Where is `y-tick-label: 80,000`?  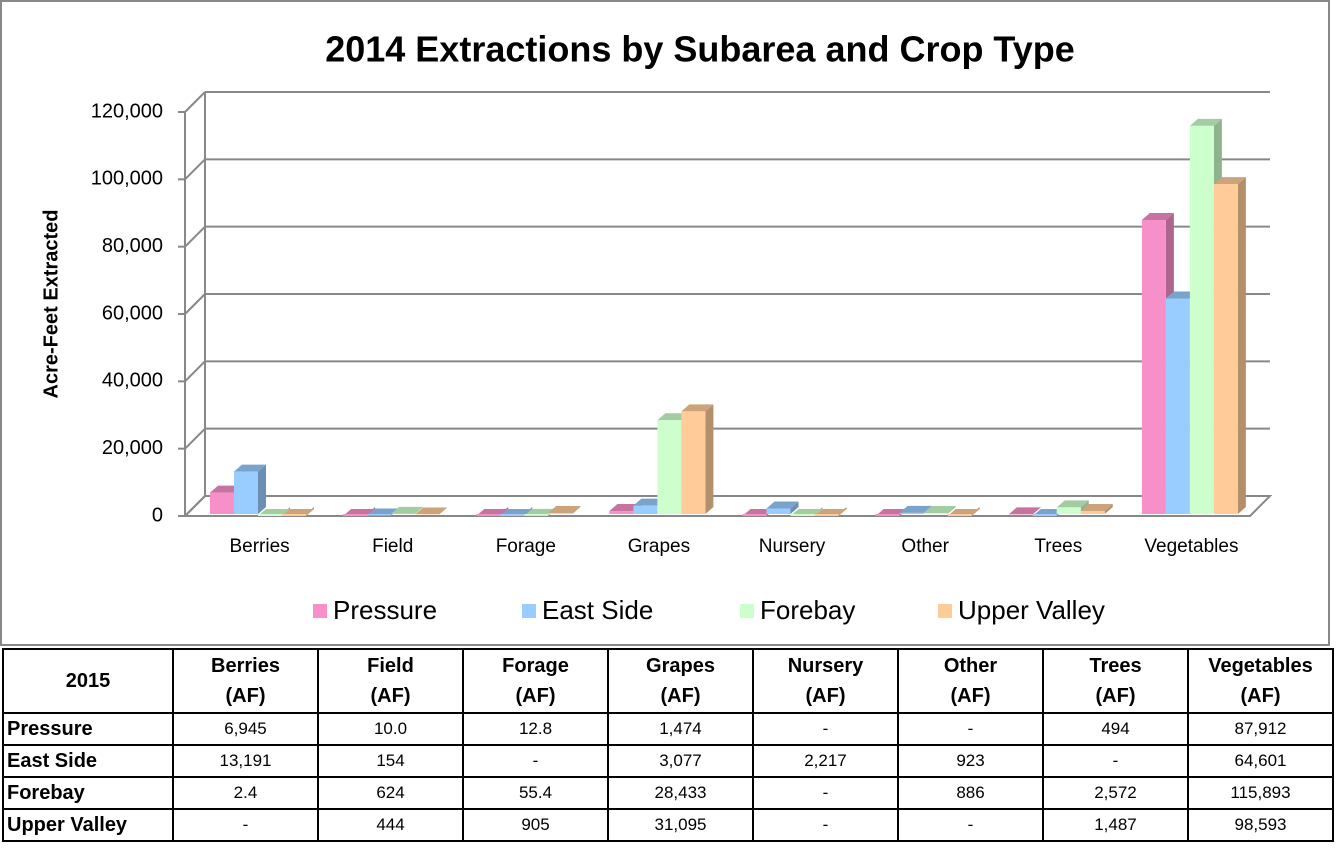
y-tick-label: 80,000 is located at coordinates (132, 246).